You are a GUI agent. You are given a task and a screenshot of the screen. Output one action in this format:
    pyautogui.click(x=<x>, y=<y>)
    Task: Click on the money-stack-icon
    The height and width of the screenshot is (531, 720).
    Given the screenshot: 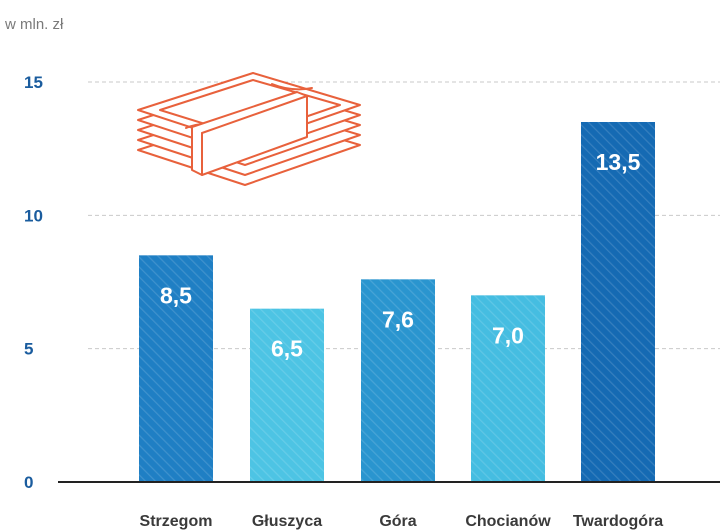 What is the action you would take?
    pyautogui.click(x=249, y=129)
    